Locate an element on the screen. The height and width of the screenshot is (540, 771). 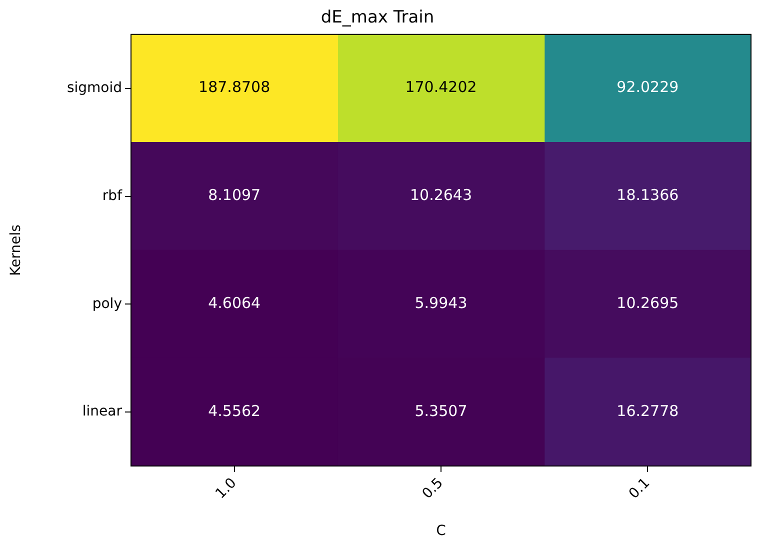
y-tick-label: poly is located at coordinates (107, 304).